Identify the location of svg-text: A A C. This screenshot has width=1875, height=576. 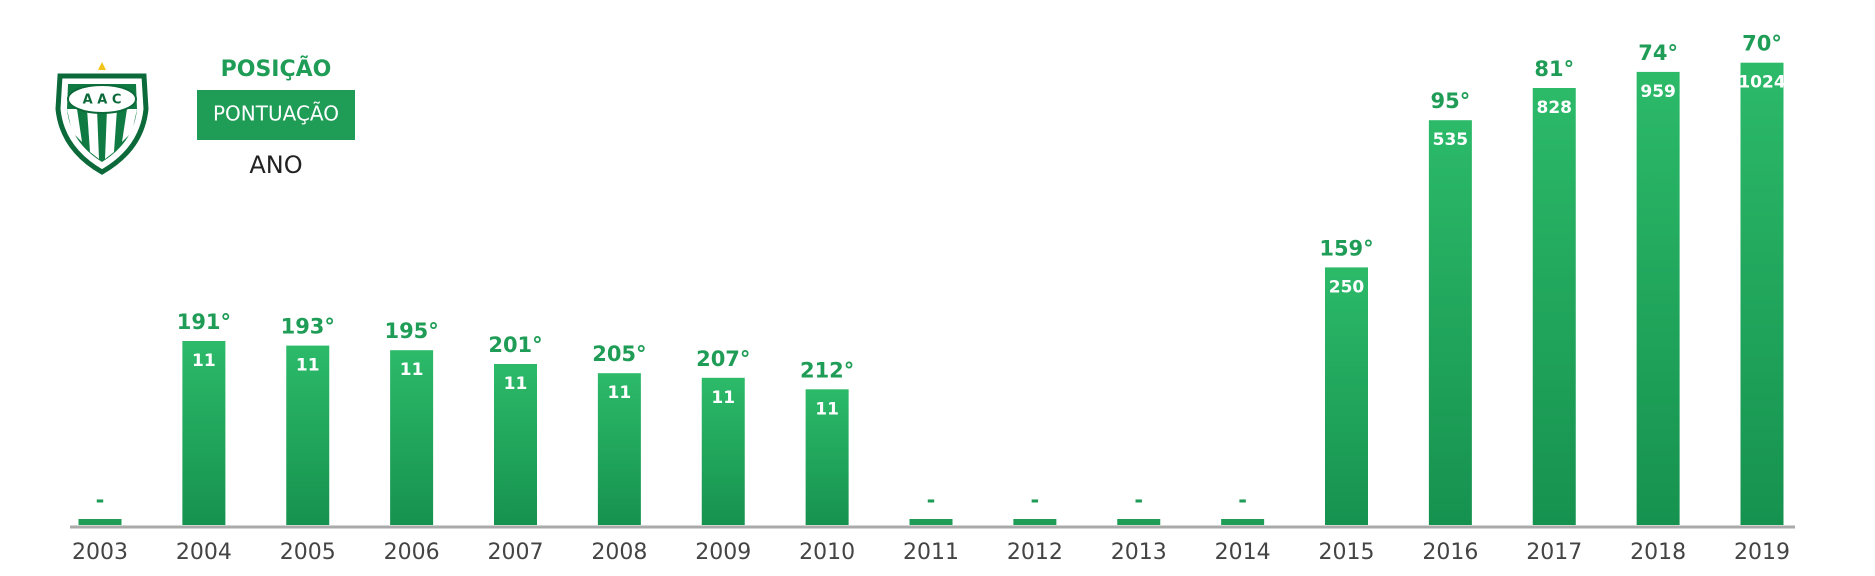
(102, 100).